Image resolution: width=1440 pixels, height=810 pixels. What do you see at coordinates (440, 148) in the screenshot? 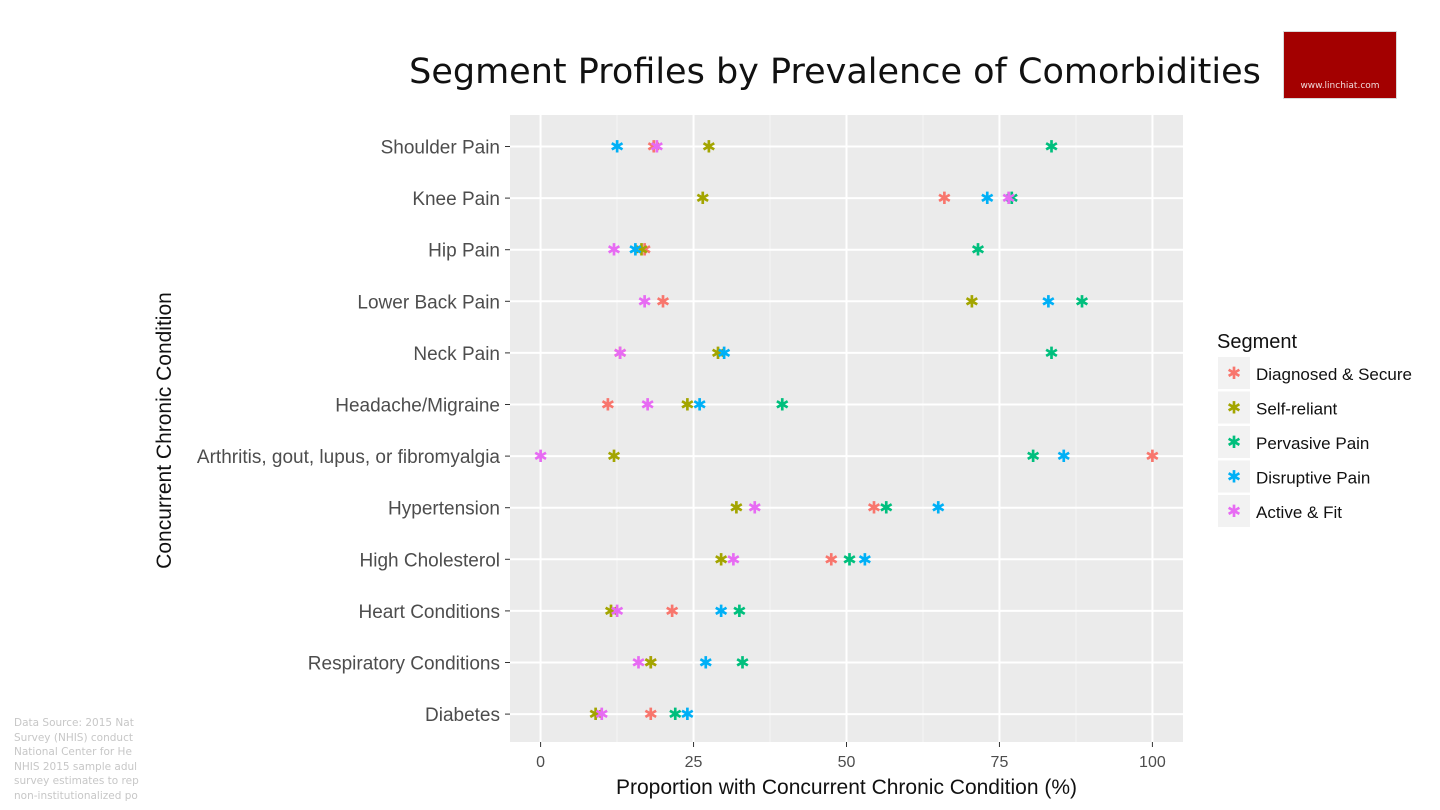
I see `y-tick-label: Shoulder Pain` at bounding box center [440, 148].